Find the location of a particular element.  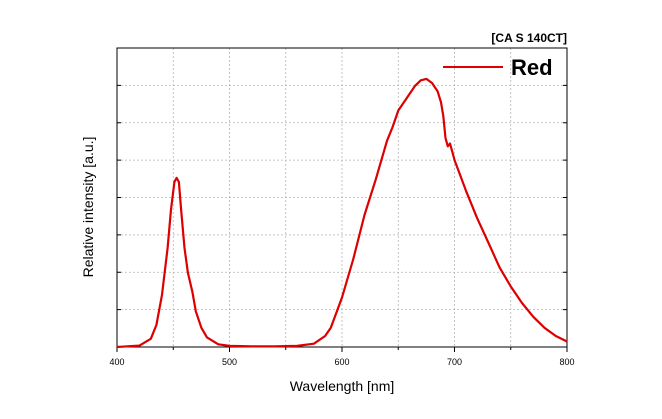

x-axis-title: Wavelength [nm] is located at coordinates (342, 386).